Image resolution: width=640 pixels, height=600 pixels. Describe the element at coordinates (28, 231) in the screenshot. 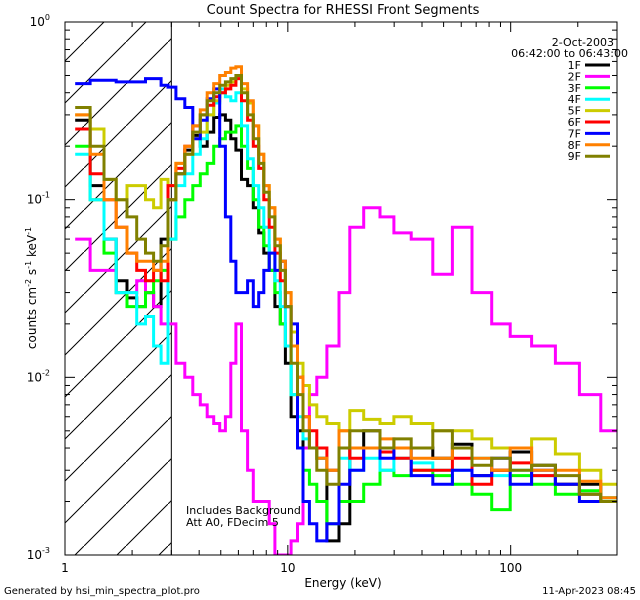

I see `y-label-part-6: -1` at that location.